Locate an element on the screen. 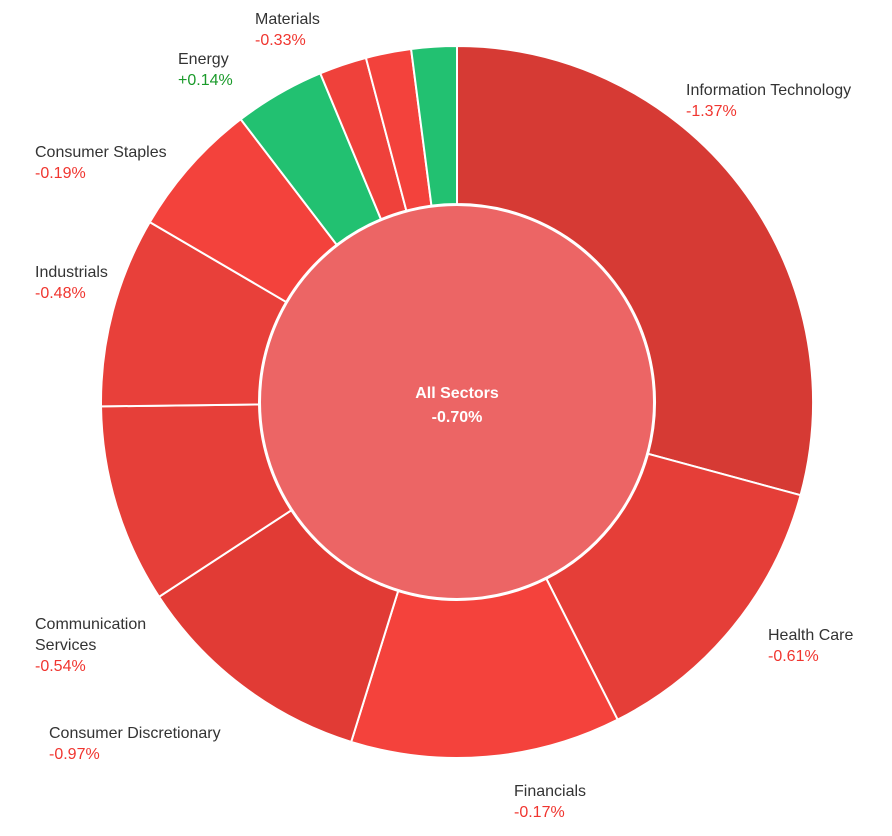  slice-label-information-technology: Information Technology is located at coordinates (768, 90).